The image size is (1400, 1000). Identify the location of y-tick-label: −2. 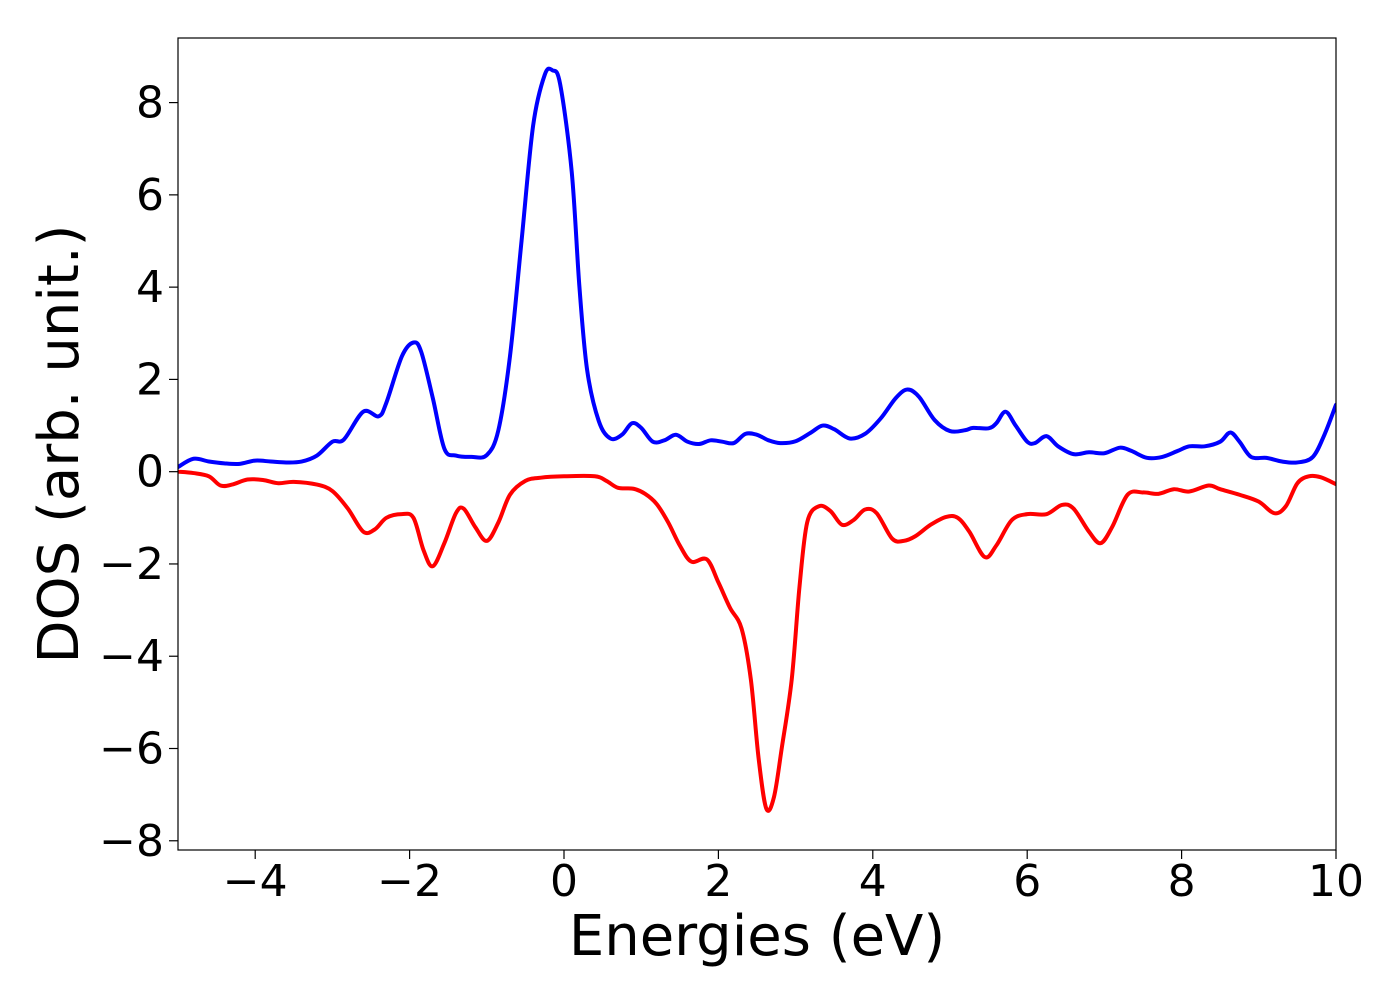
(131, 564).